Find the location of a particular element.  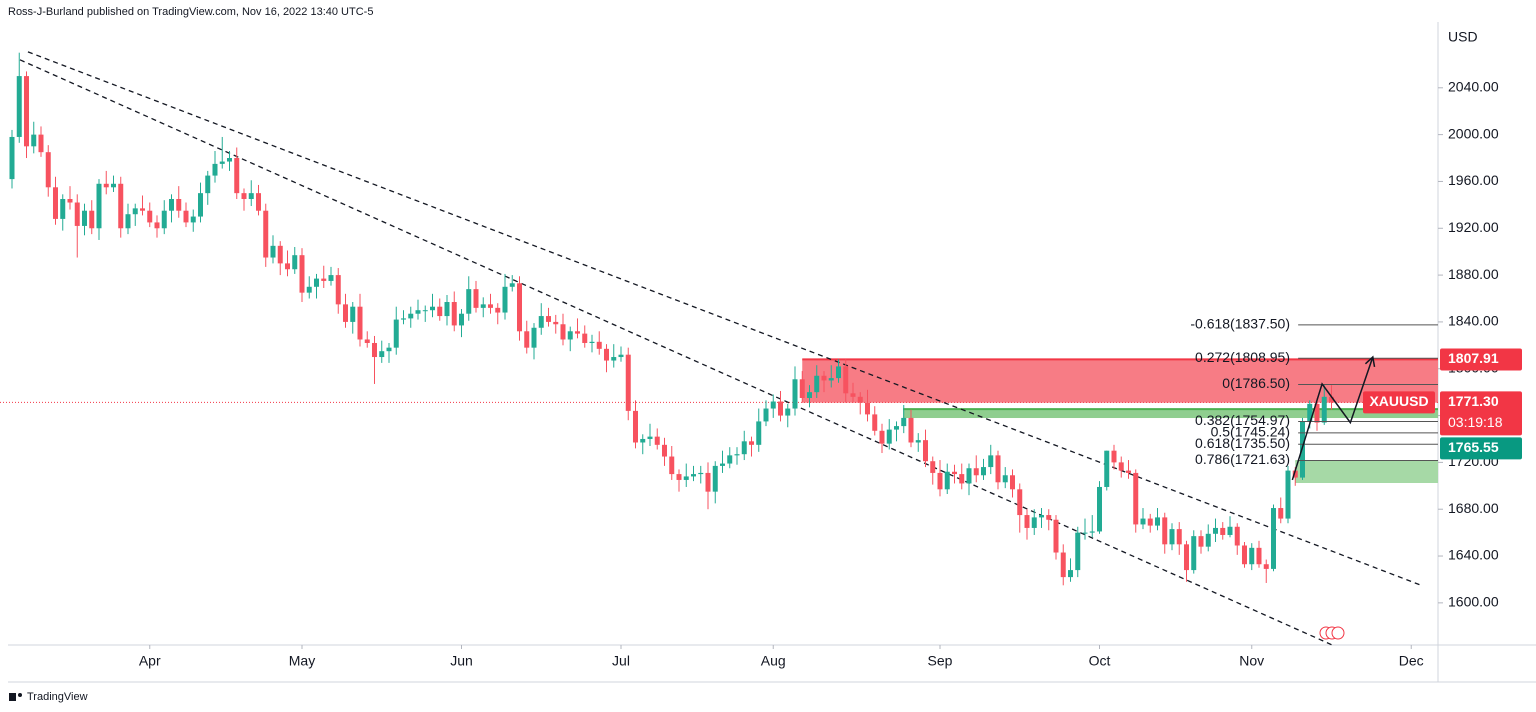

last-price-box is located at coordinates (1481, 413).